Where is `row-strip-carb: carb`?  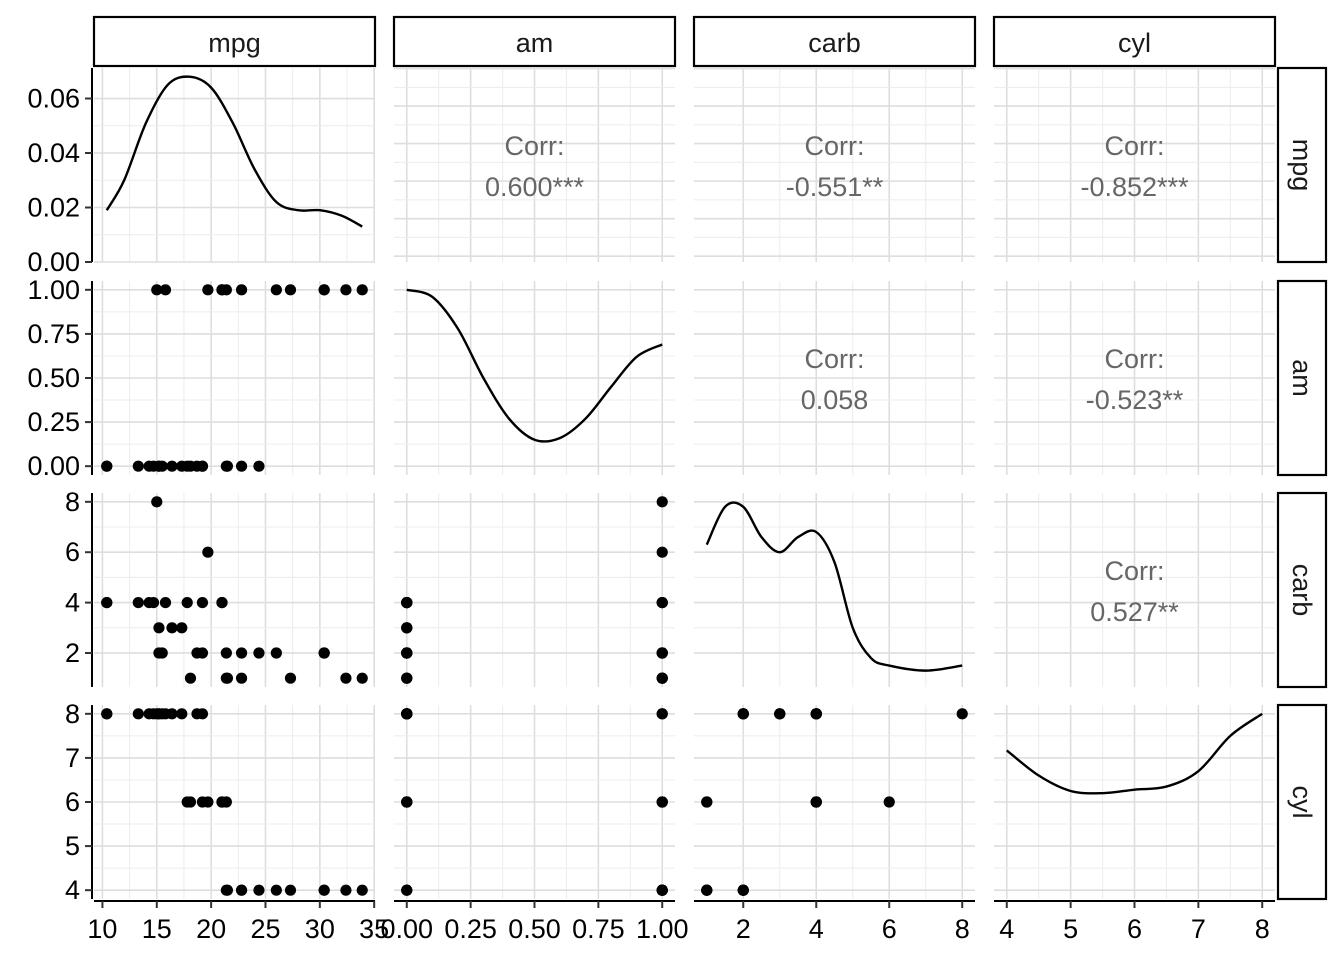
row-strip-carb: carb is located at coordinates (1302, 590).